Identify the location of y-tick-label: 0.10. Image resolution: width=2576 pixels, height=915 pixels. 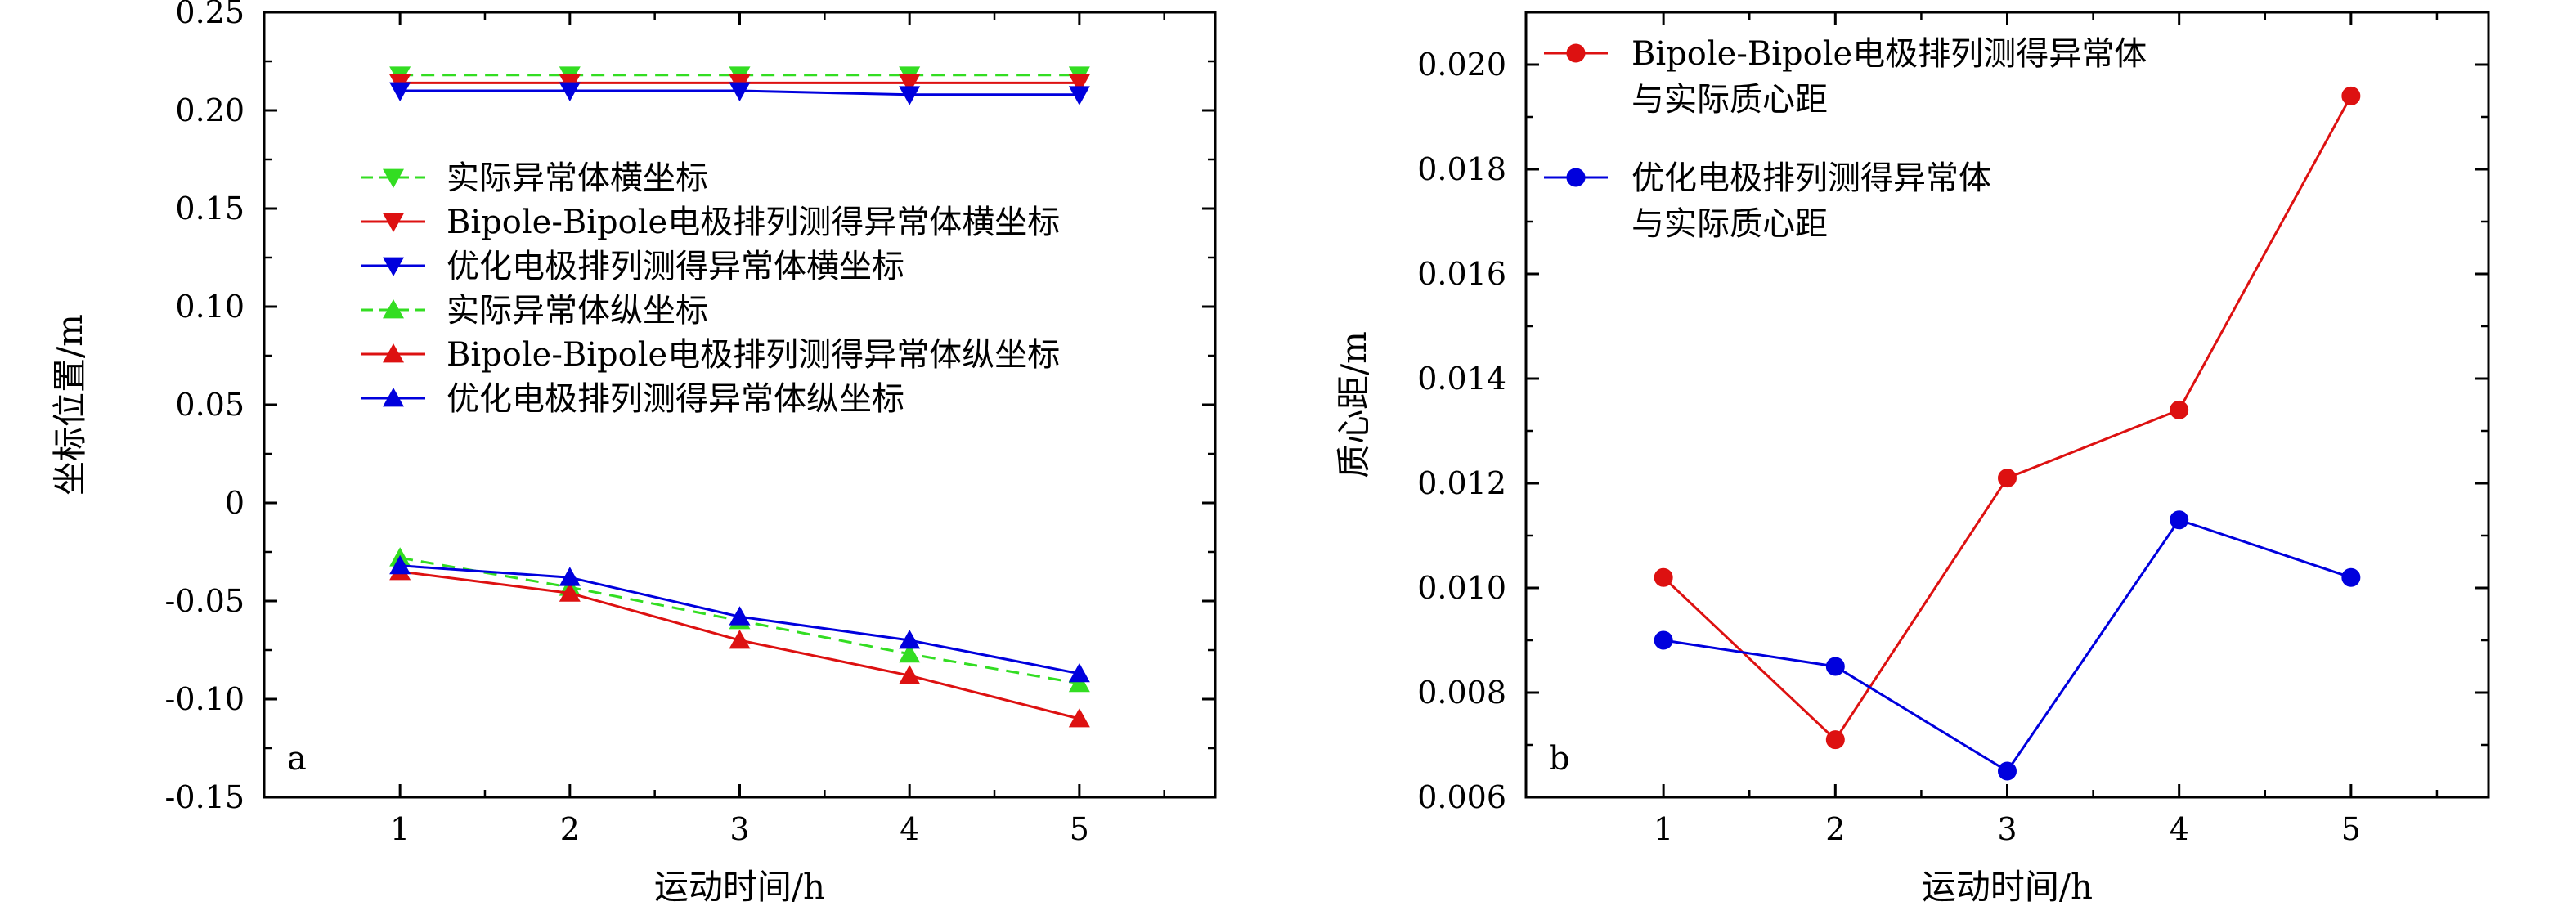
(210, 307).